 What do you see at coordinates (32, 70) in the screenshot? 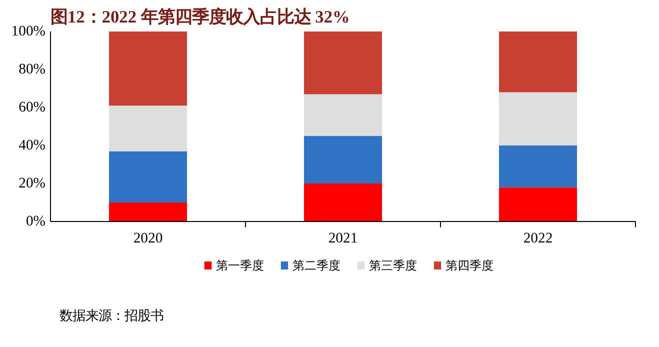
I see `y-tick-label: 80%` at bounding box center [32, 70].